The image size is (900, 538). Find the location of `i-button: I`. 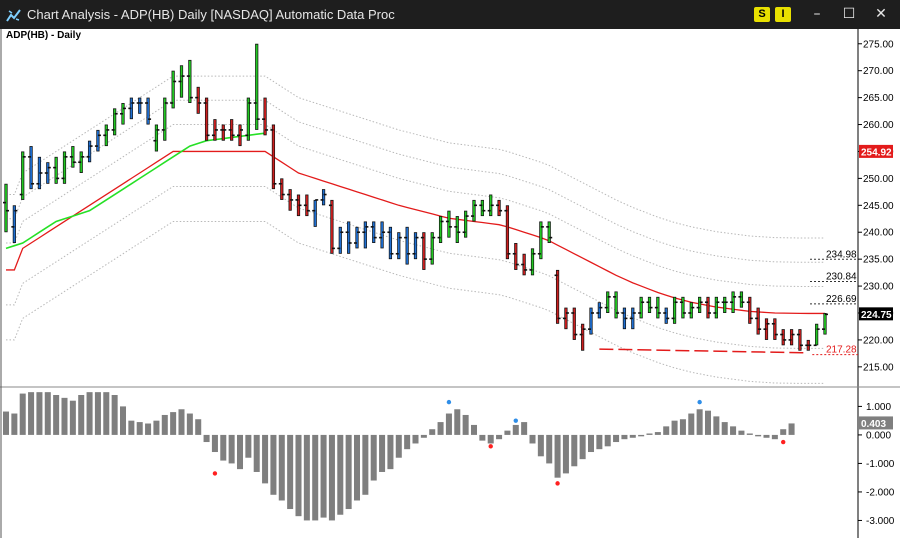

i-button: I is located at coordinates (783, 14).